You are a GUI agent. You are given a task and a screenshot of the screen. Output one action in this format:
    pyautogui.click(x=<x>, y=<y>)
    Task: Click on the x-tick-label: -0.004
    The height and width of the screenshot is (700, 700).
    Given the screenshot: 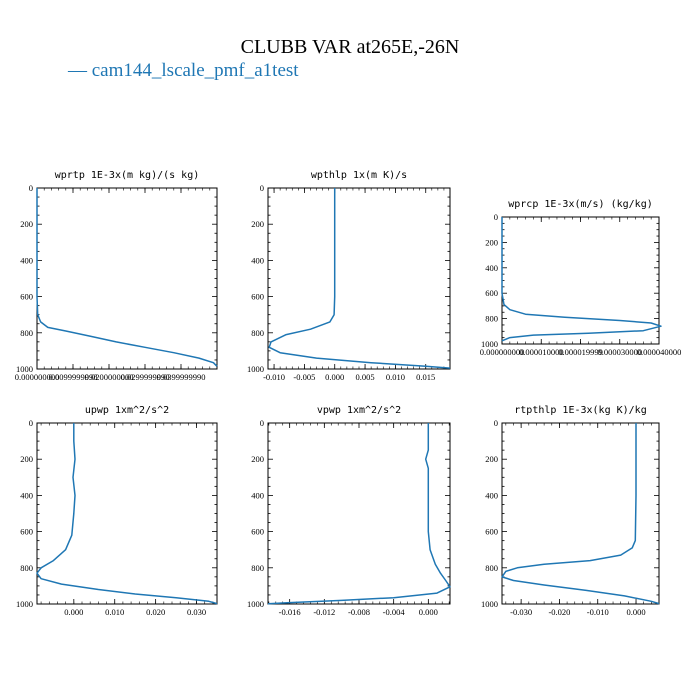 What is the action you would take?
    pyautogui.click(x=394, y=612)
    